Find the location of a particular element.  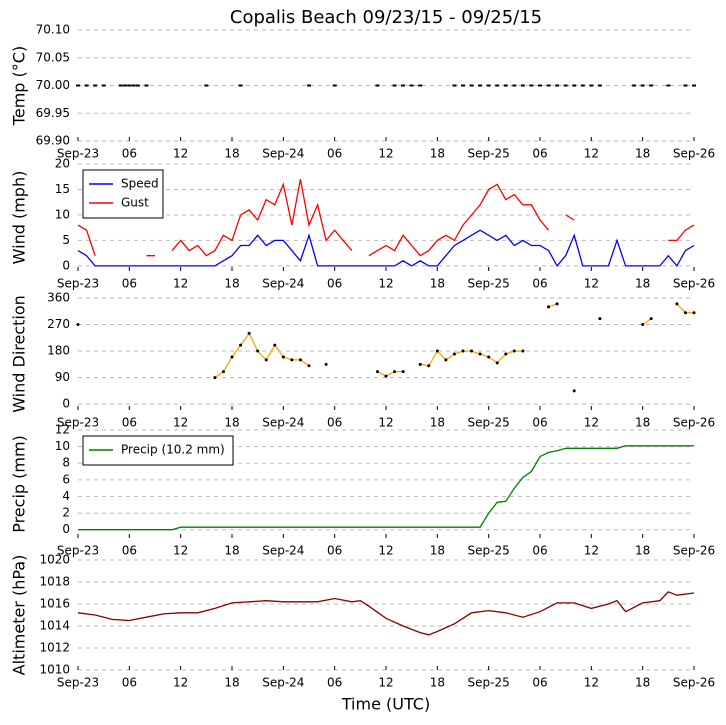

y-tick-label: 70.10 is located at coordinates (53, 30).